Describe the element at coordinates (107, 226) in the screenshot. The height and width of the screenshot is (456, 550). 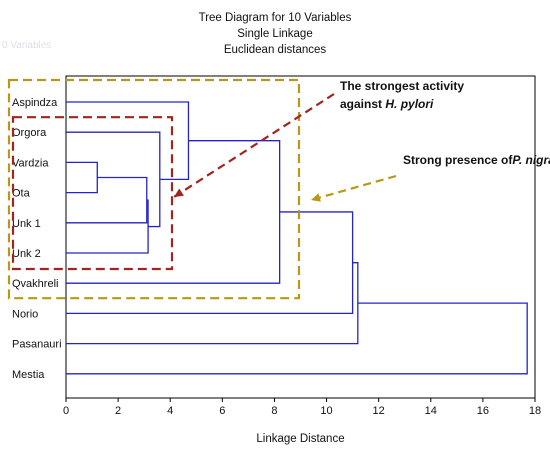
I see `merge-c3` at that location.